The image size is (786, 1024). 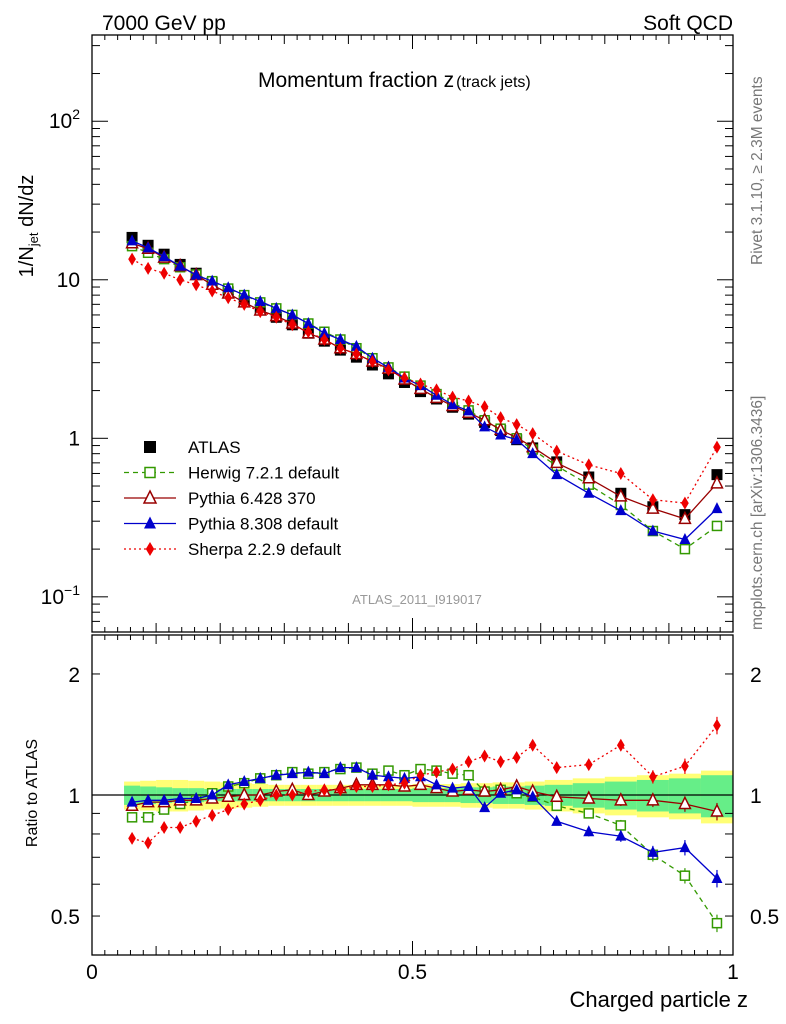 I want to click on ratio-y-tick-labels-right: 0.5 1 2, so click(x=764, y=796).